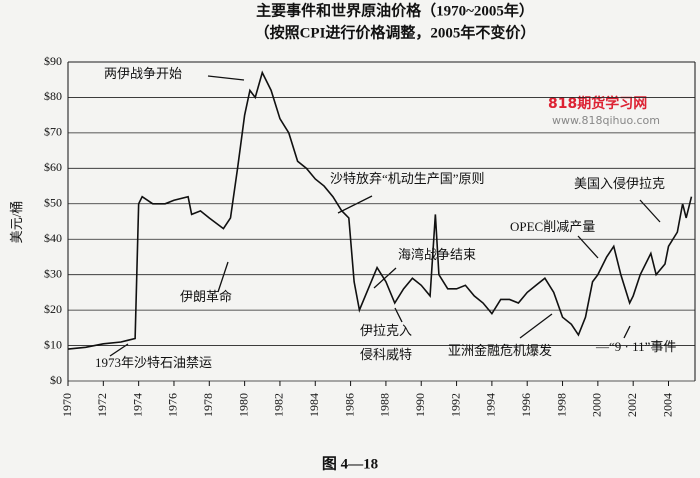  I want to click on annotation: 1973年沙特石油禁运, so click(153, 362).